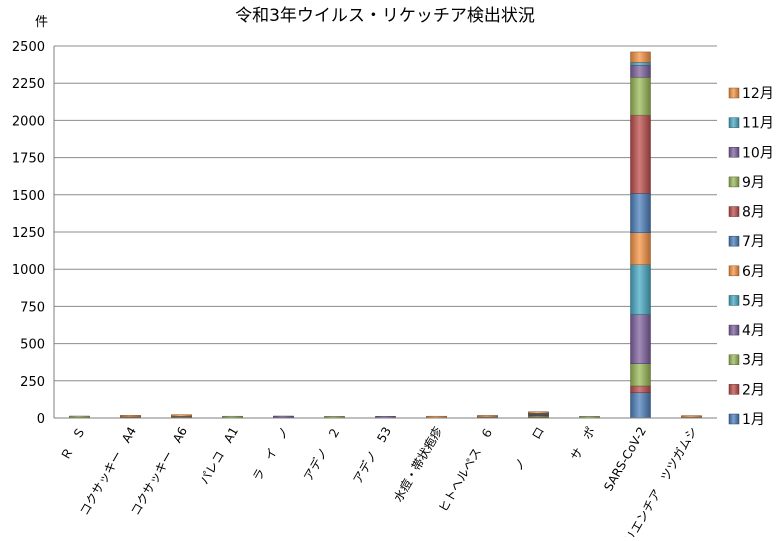 This screenshot has width=779, height=541. I want to click on x-tick-label: アデノ 53, so click(371, 455).